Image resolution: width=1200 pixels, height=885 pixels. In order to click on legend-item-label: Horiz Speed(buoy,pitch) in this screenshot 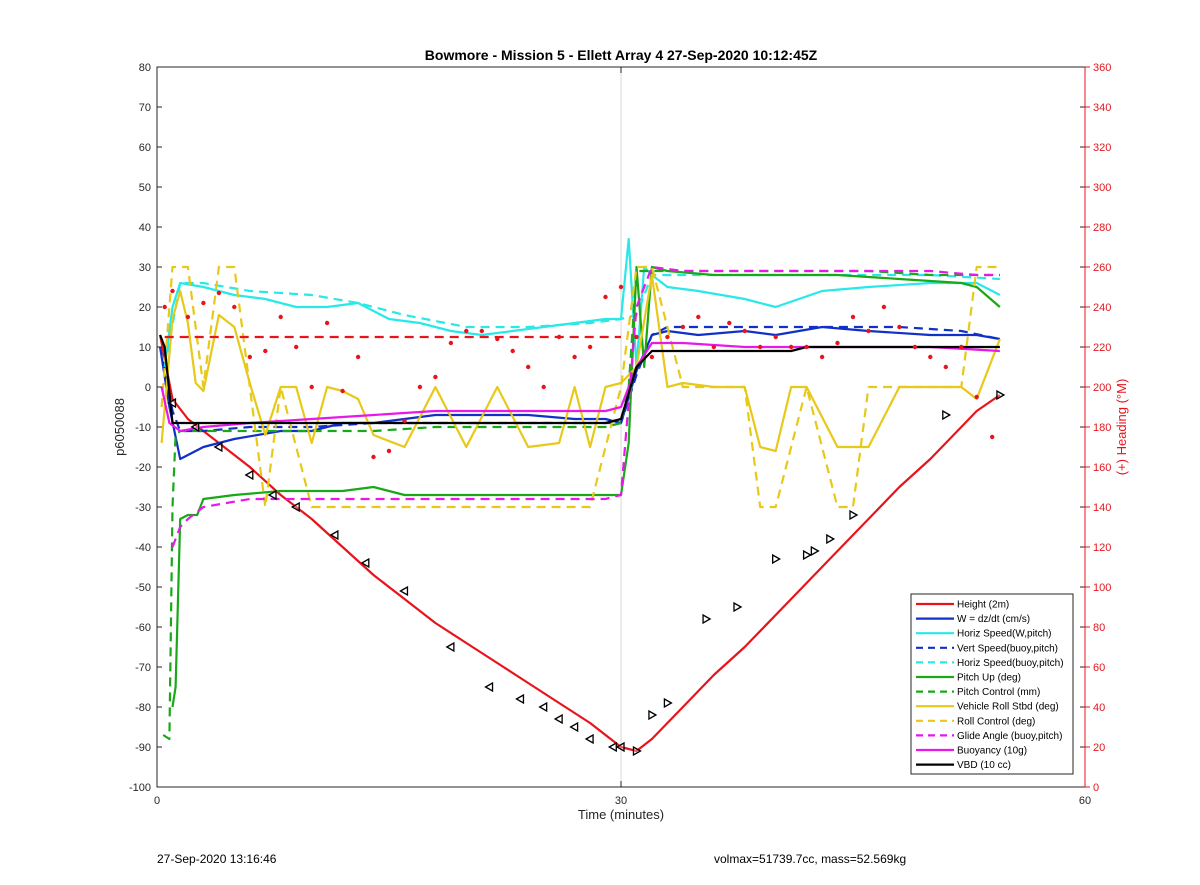, I will do `click(1010, 663)`.